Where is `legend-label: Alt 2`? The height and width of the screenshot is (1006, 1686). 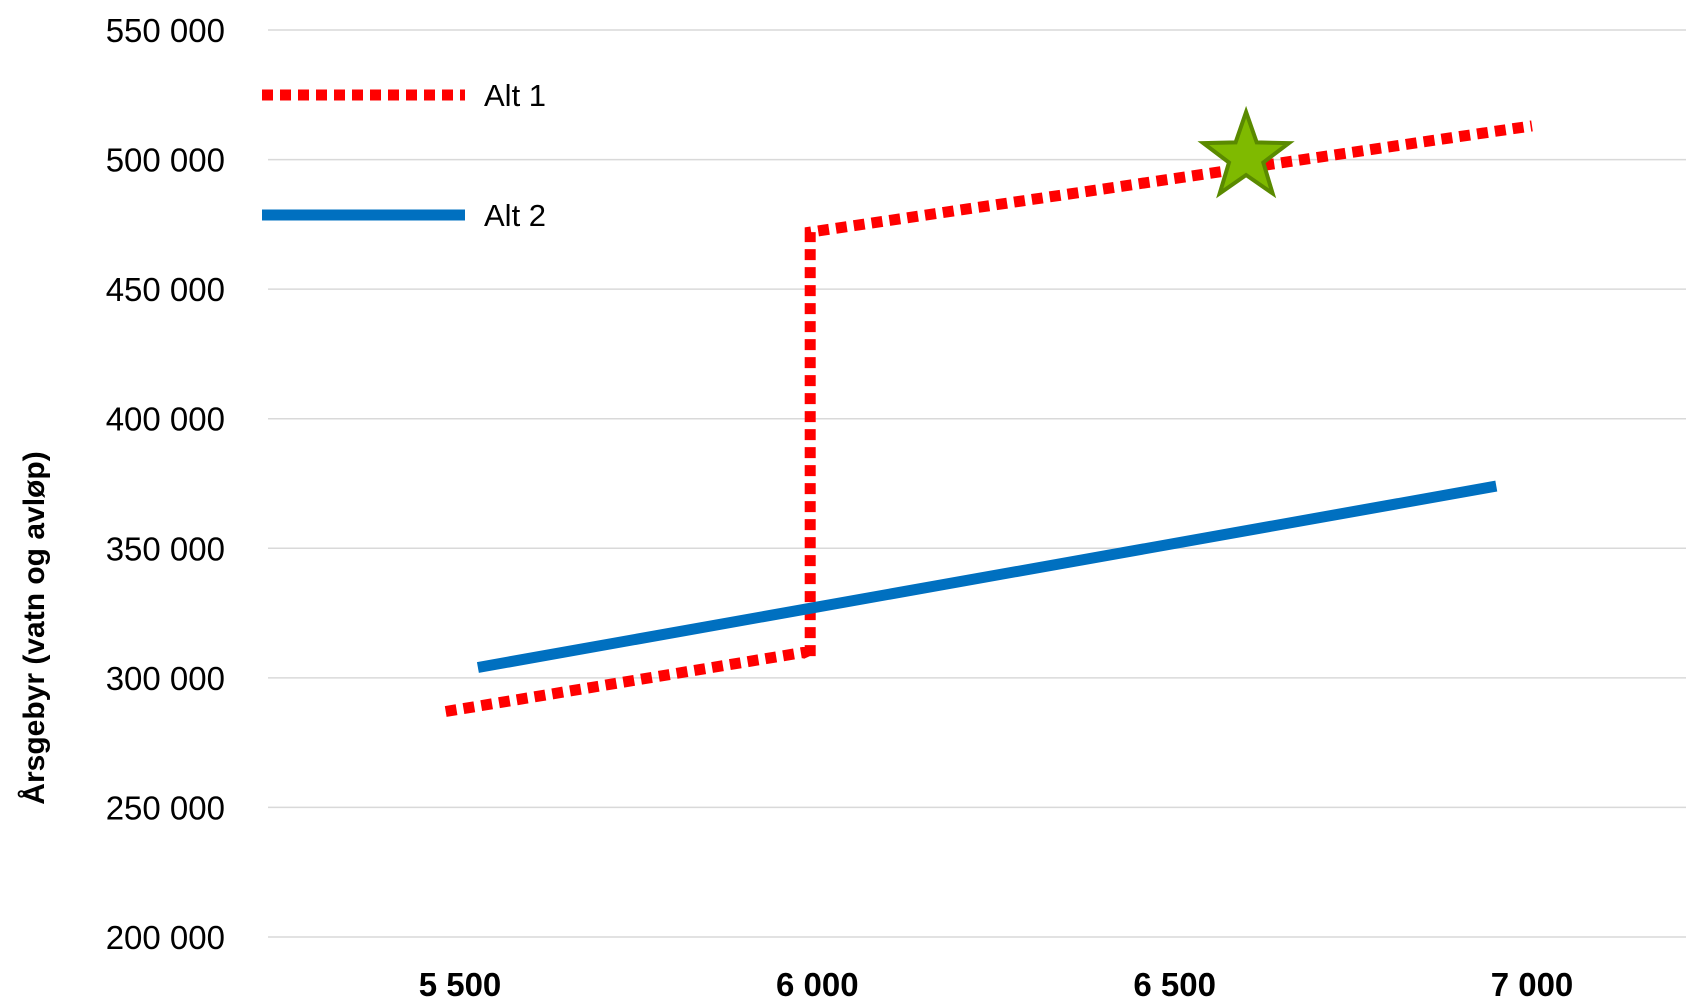 legend-label: Alt 2 is located at coordinates (515, 215).